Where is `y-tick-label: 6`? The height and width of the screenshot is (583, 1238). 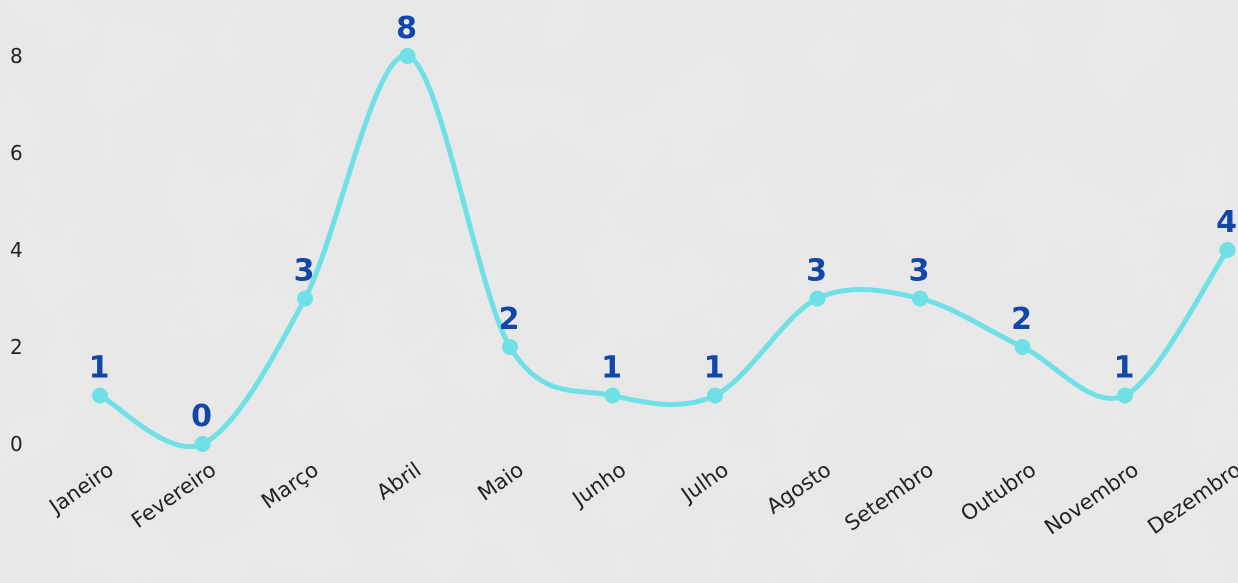 y-tick-label: 6 is located at coordinates (16, 153).